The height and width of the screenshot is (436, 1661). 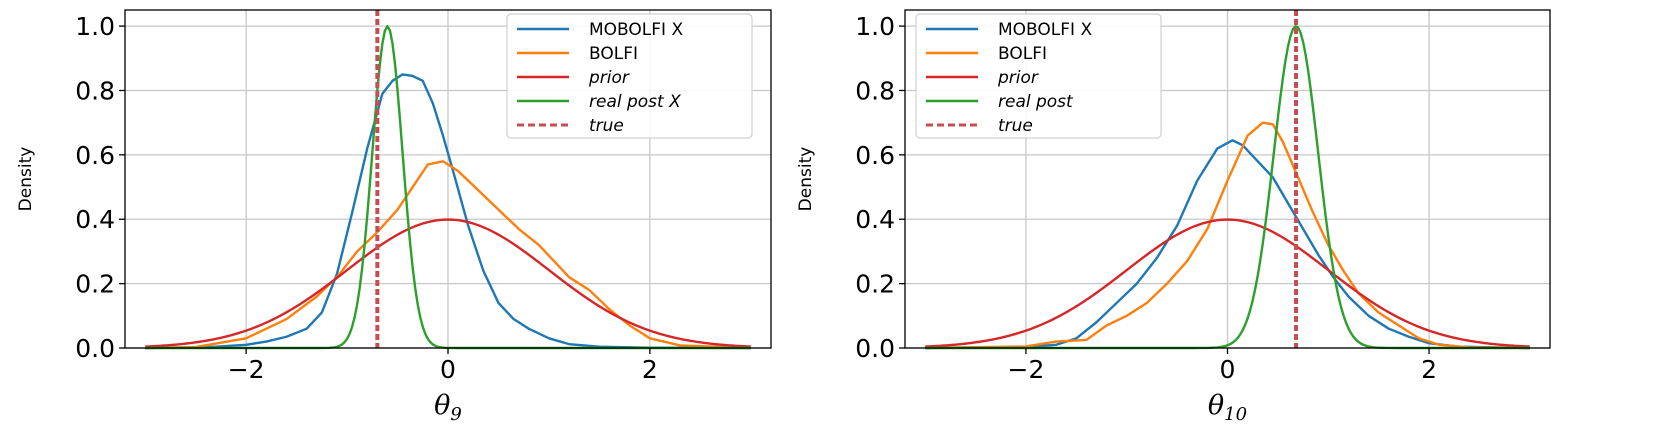 I want to click on legend-label-3: real post X, so click(x=635, y=102).